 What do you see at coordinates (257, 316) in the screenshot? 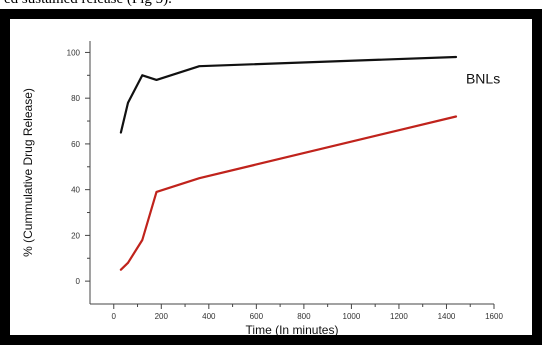
I see `x-tick-label: 600` at bounding box center [257, 316].